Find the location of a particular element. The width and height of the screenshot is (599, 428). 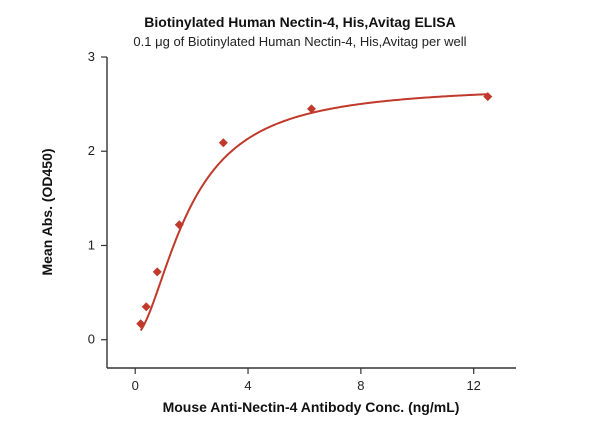

y-tick-label: 0 is located at coordinates (91, 339).